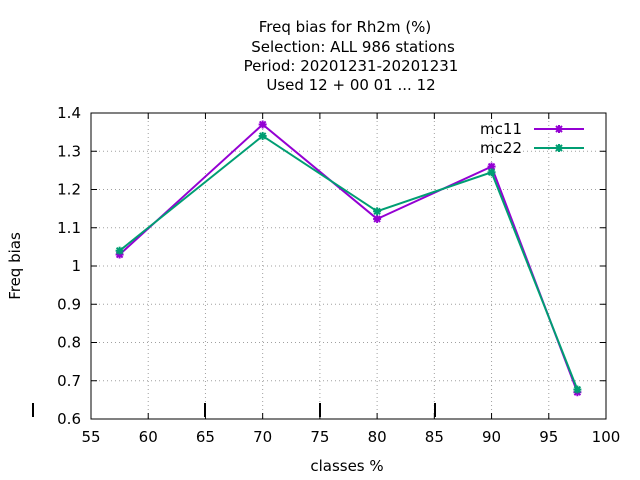  I want to click on x-tick-label: 60, so click(148, 437).